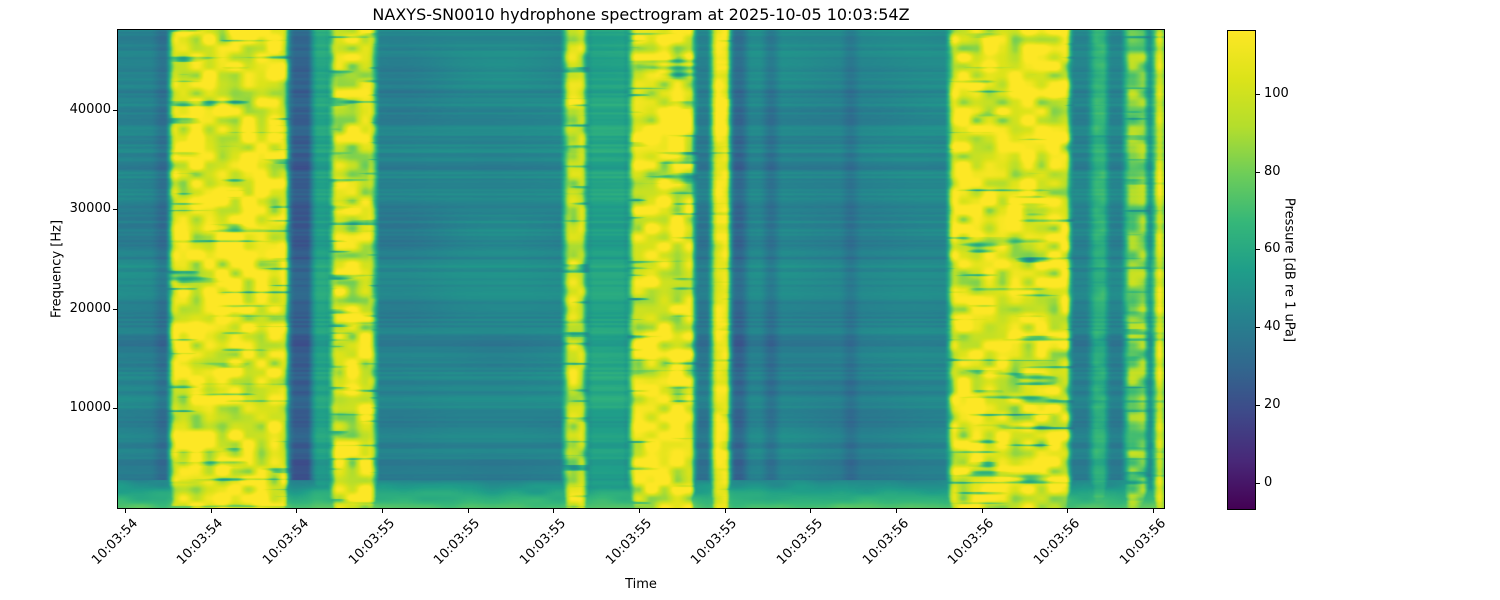 Image resolution: width=1500 pixels, height=600 pixels. Describe the element at coordinates (90, 209) in the screenshot. I see `y-tick-label: 30000` at that location.